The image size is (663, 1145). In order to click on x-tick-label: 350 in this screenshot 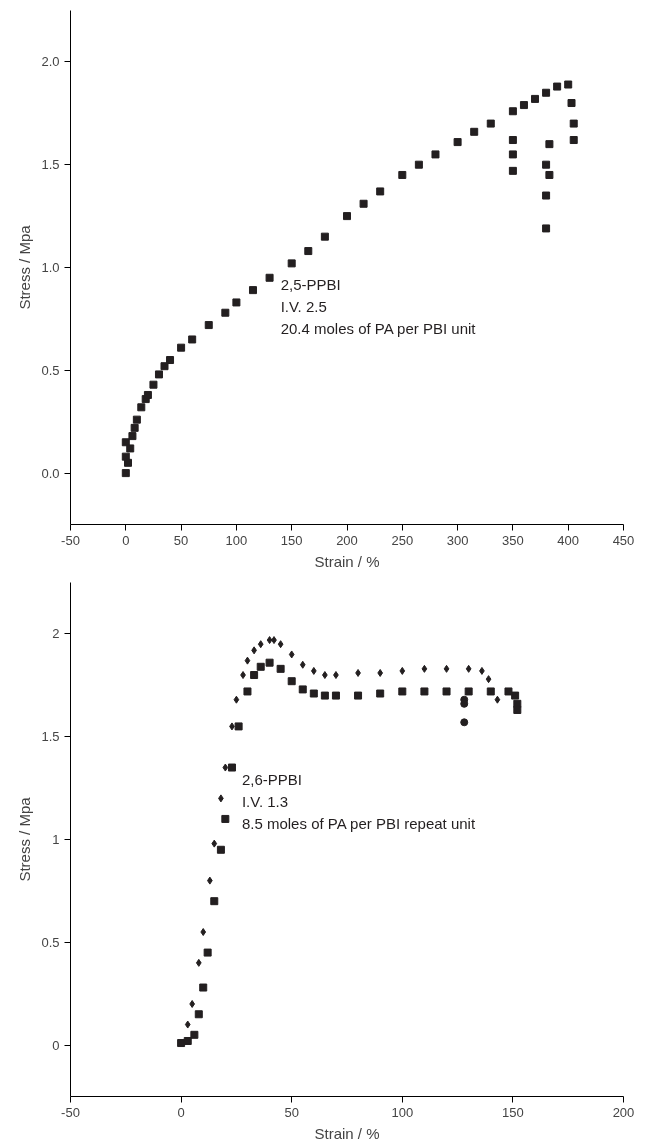, I will do `click(513, 540)`.